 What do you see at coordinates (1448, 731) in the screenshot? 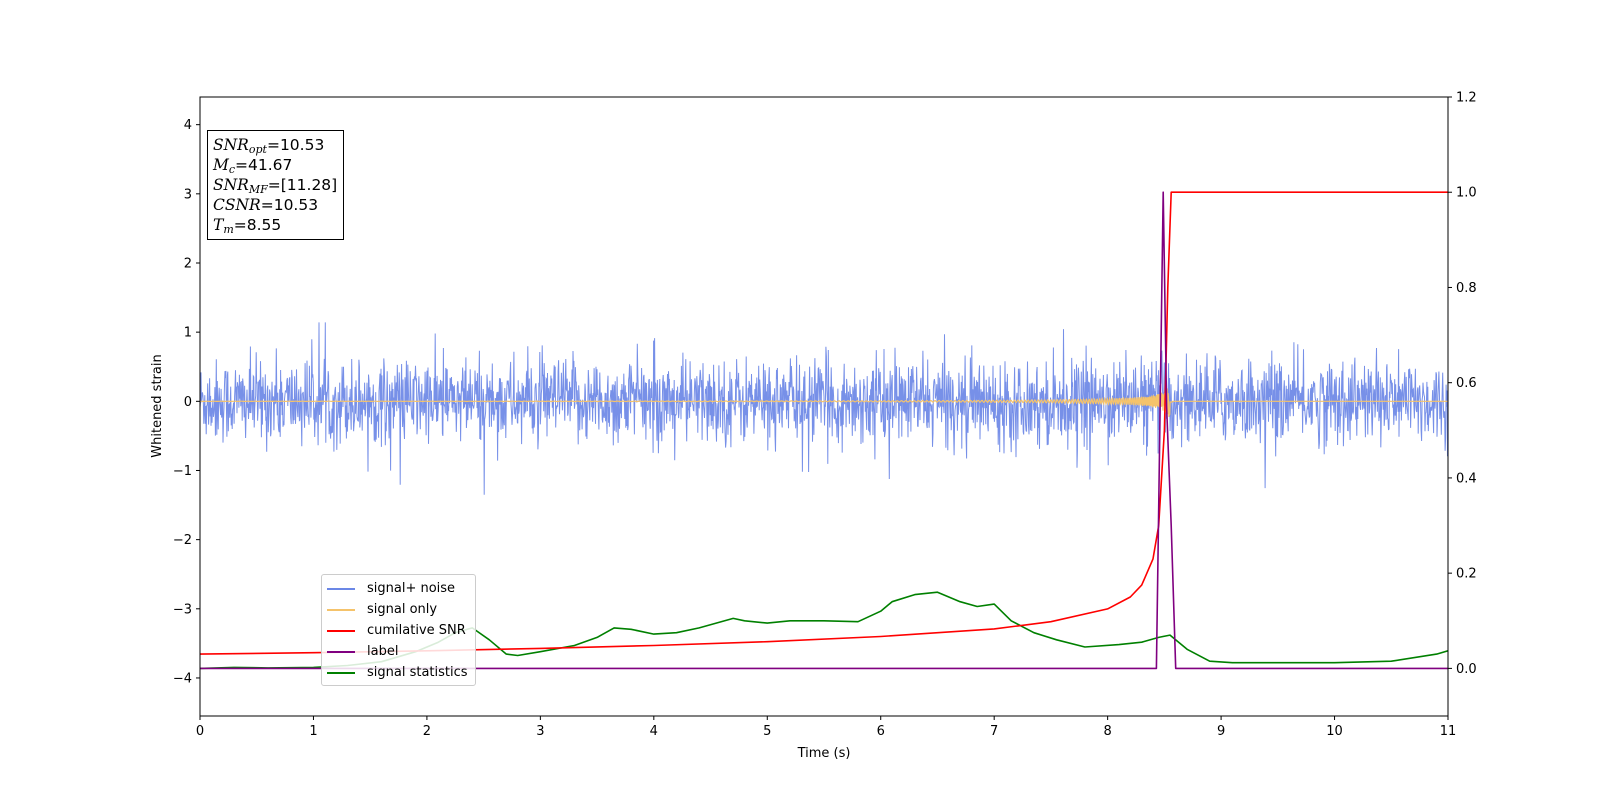
I see `x-tick-label: 11` at bounding box center [1448, 731].